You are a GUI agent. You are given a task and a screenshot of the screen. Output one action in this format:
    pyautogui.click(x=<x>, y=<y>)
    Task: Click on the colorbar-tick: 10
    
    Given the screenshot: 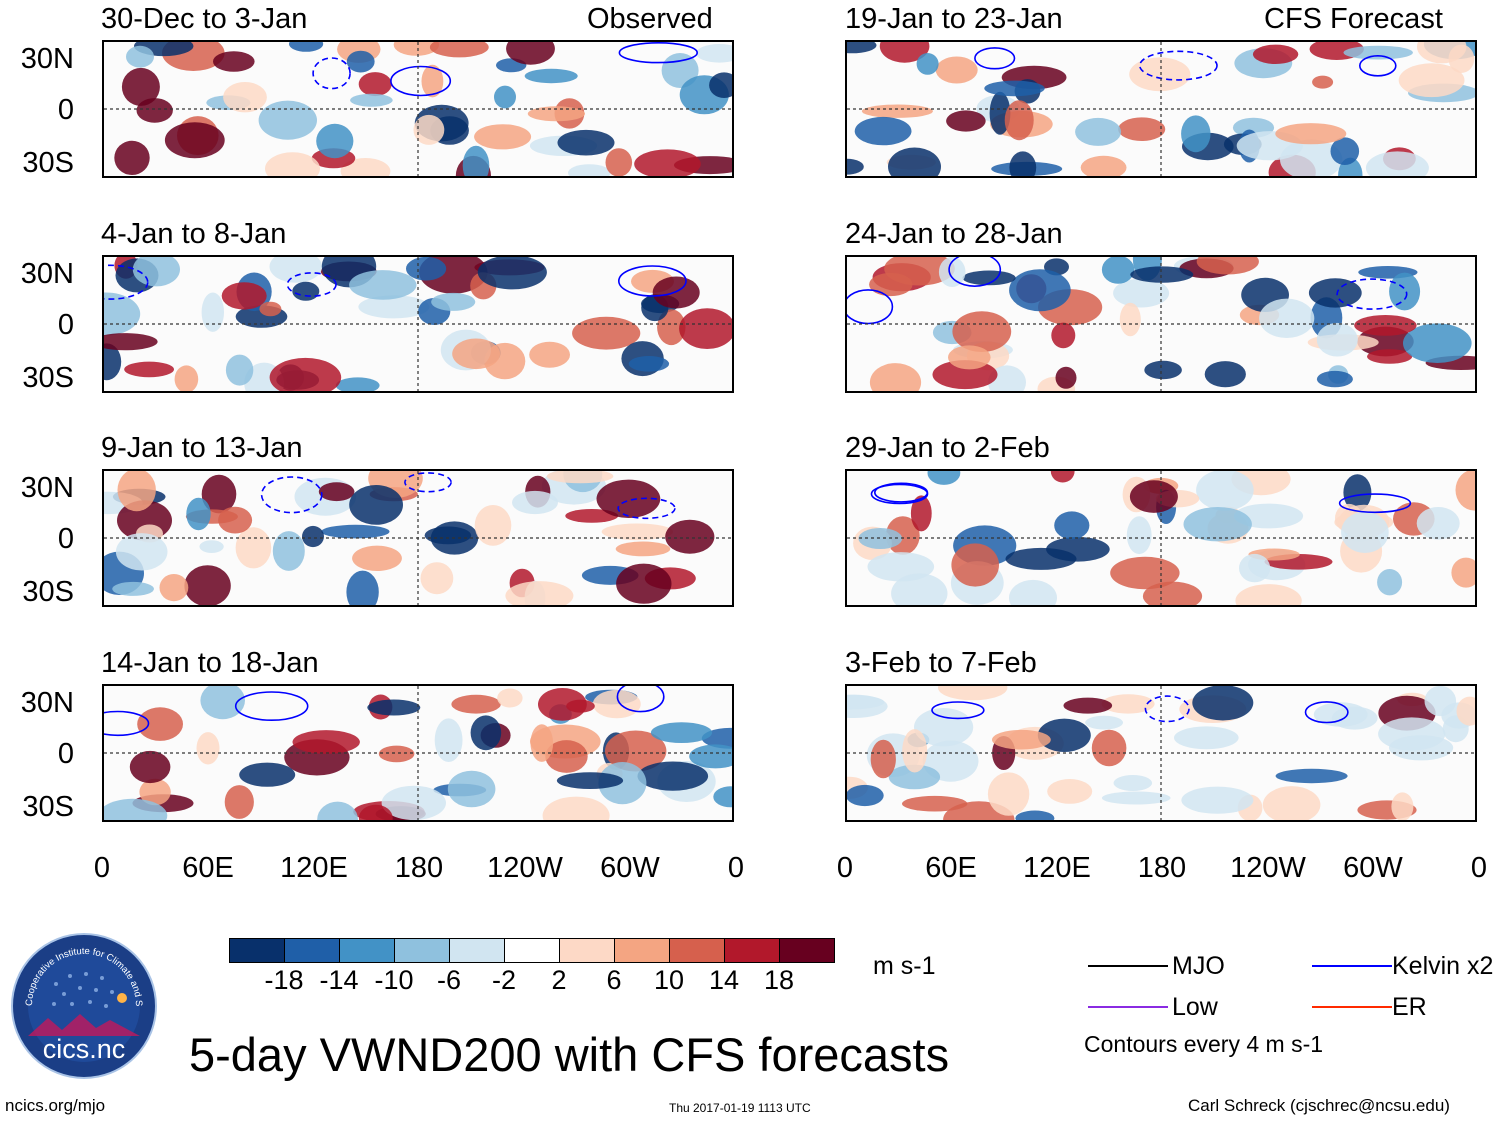 What is the action you would take?
    pyautogui.click(x=669, y=980)
    